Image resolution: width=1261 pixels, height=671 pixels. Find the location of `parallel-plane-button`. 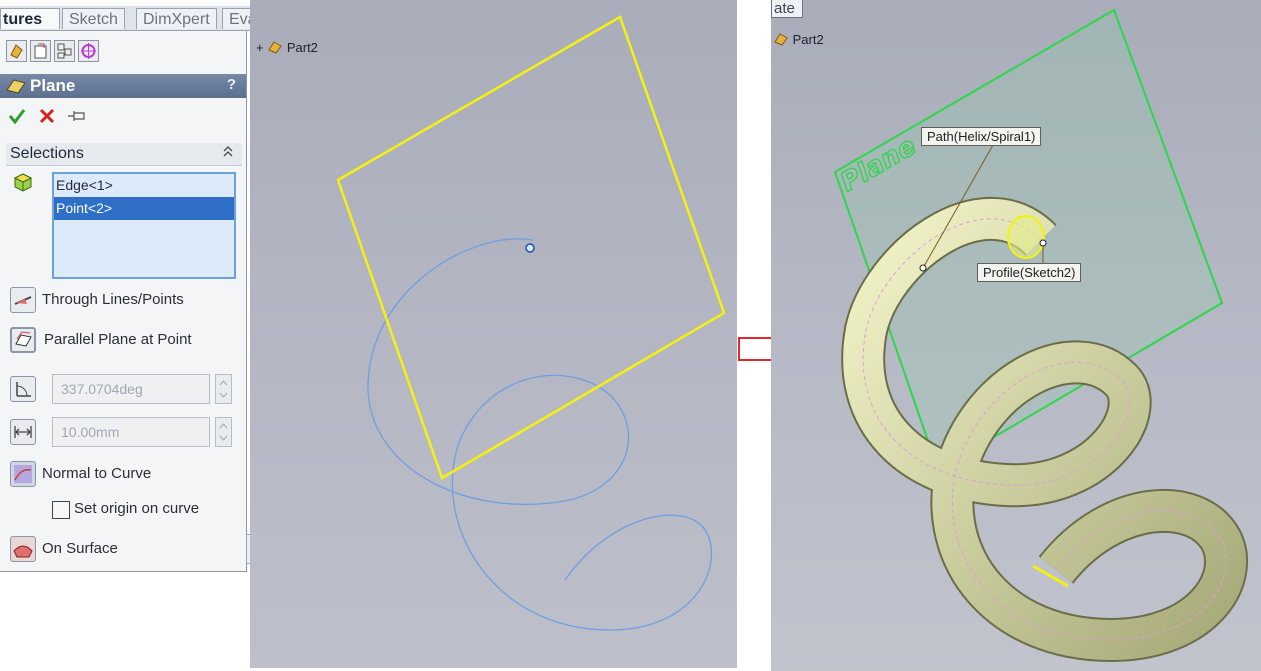

parallel-plane-button is located at coordinates (23, 340).